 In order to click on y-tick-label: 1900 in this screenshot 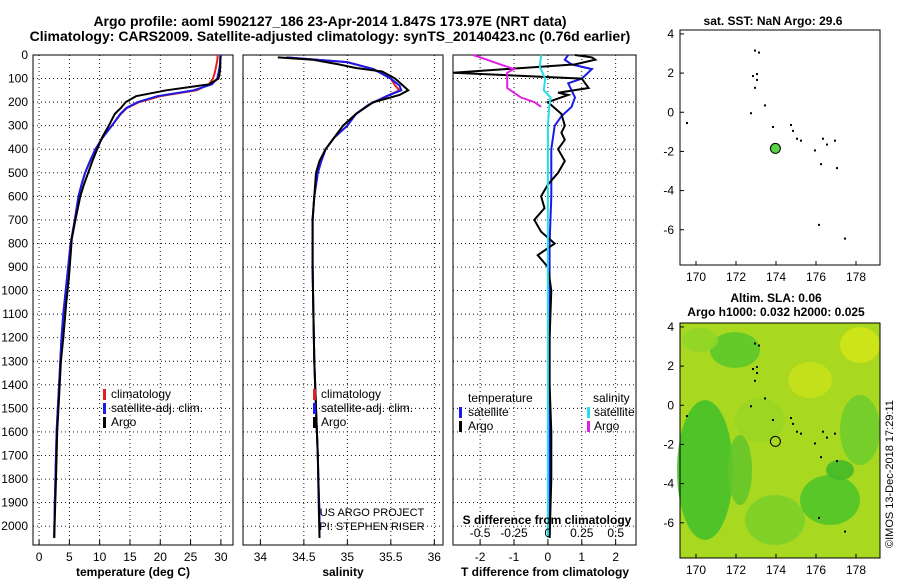, I will do `click(14, 503)`.